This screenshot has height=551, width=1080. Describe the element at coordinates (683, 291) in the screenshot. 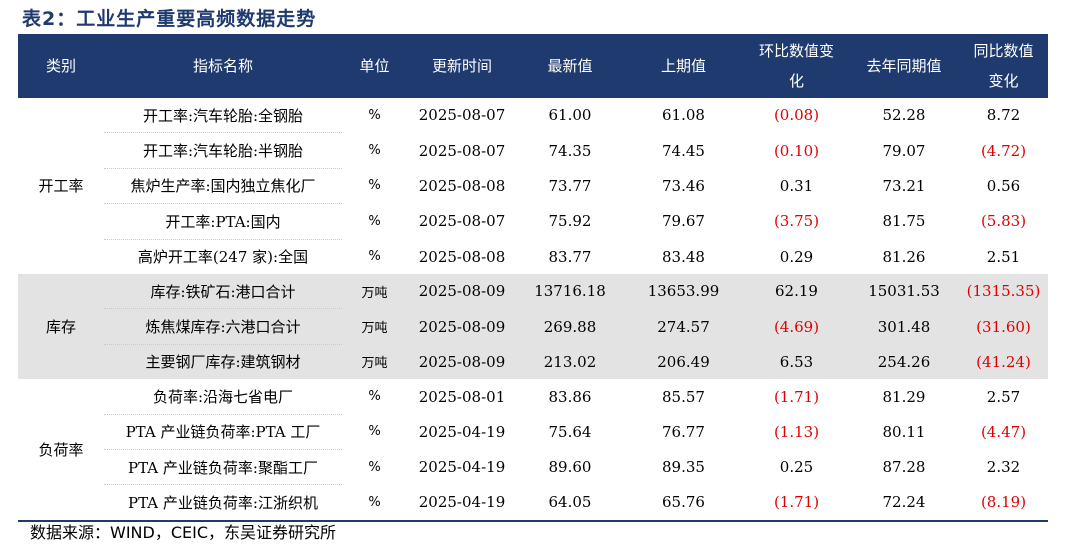

I see `previous-value-cell: 13653.99` at that location.